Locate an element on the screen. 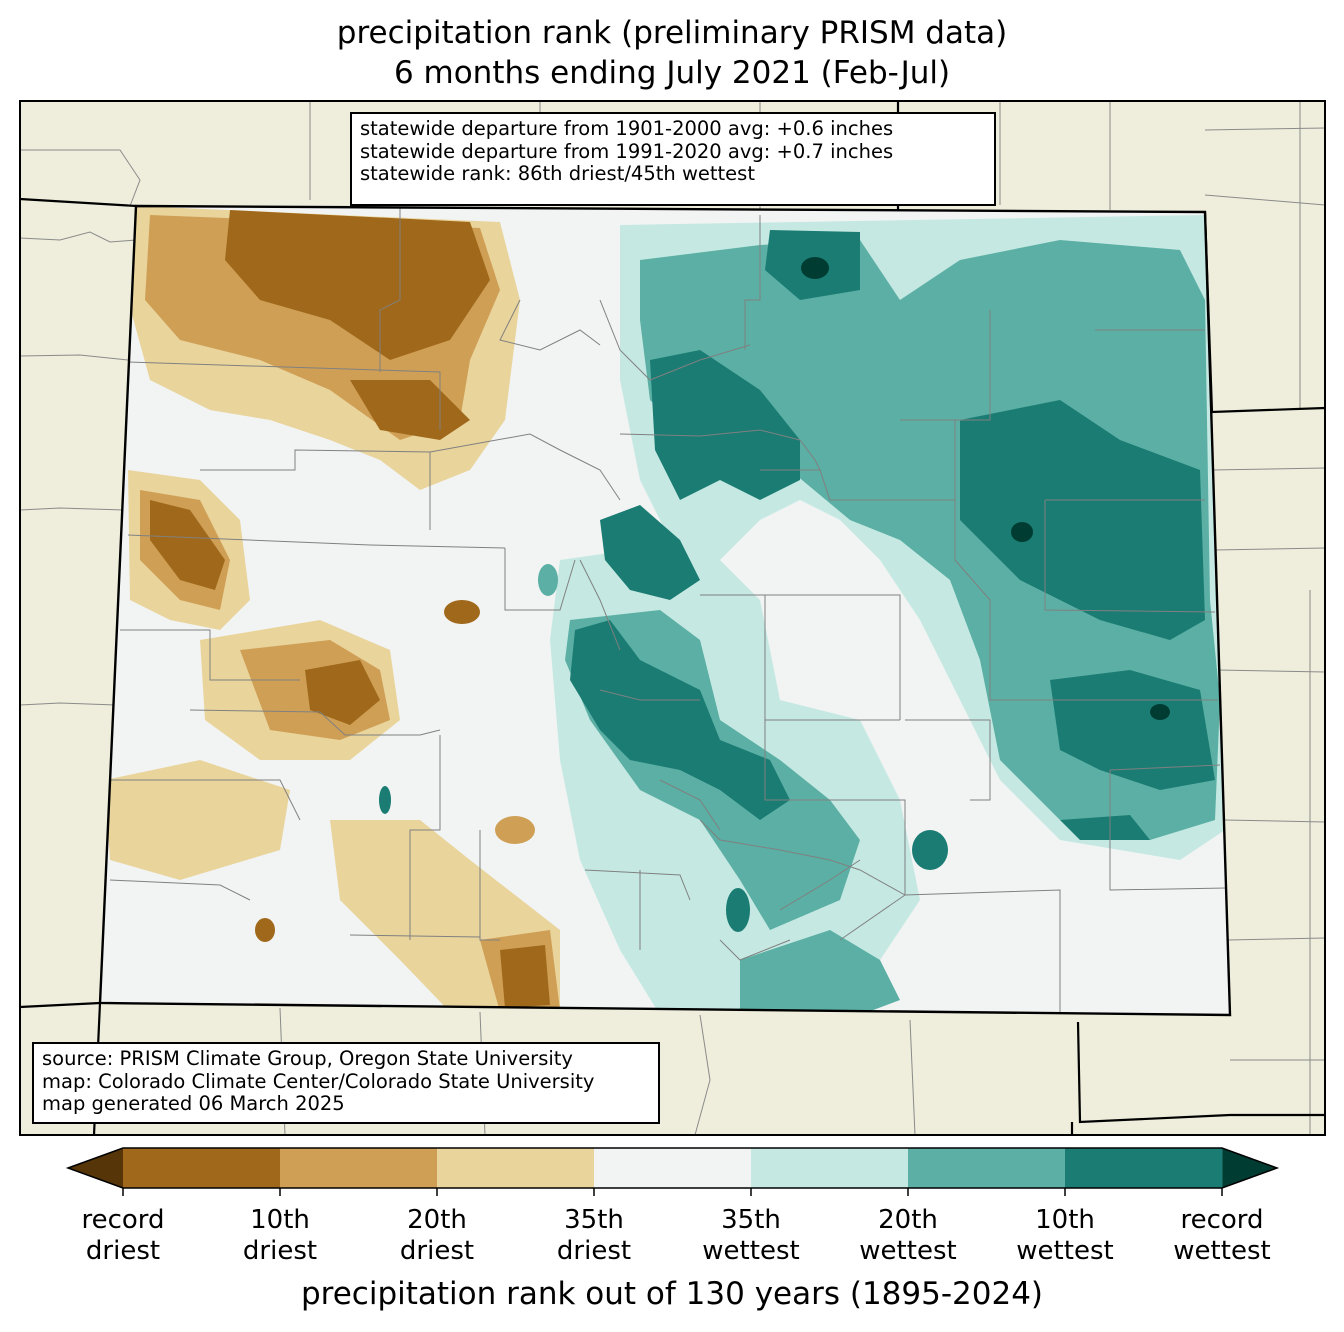  colorbar is located at coordinates (672, 1171).